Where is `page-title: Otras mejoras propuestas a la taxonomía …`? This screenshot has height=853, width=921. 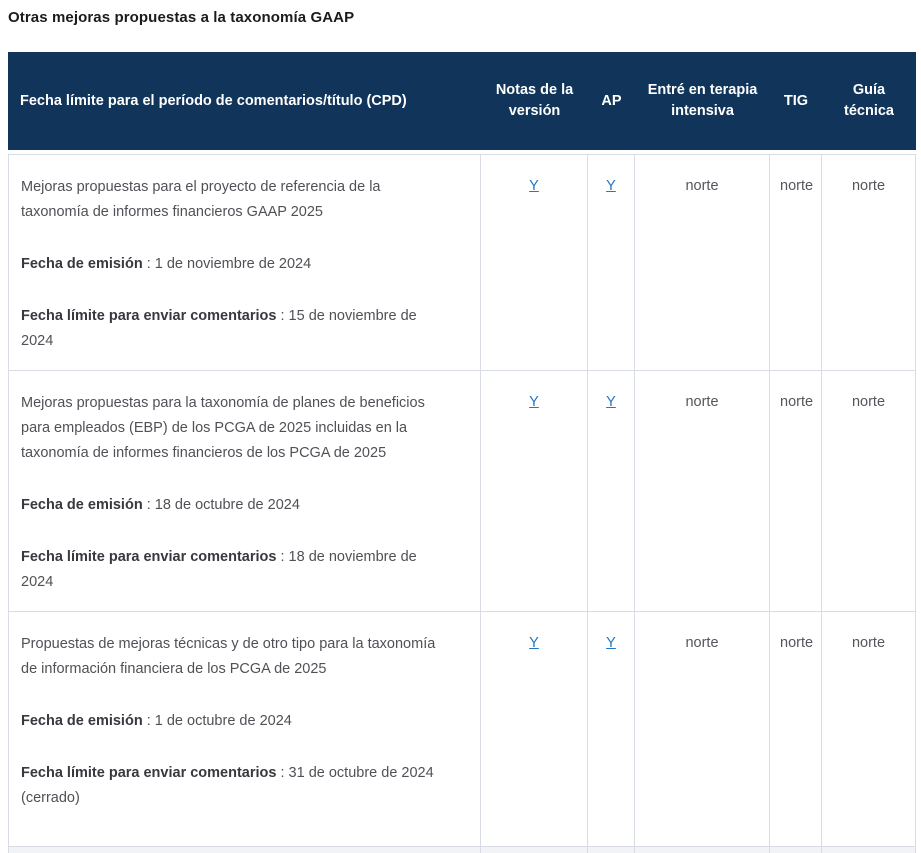
page-title: Otras mejoras propuestas a la taxonomía … is located at coordinates (181, 17).